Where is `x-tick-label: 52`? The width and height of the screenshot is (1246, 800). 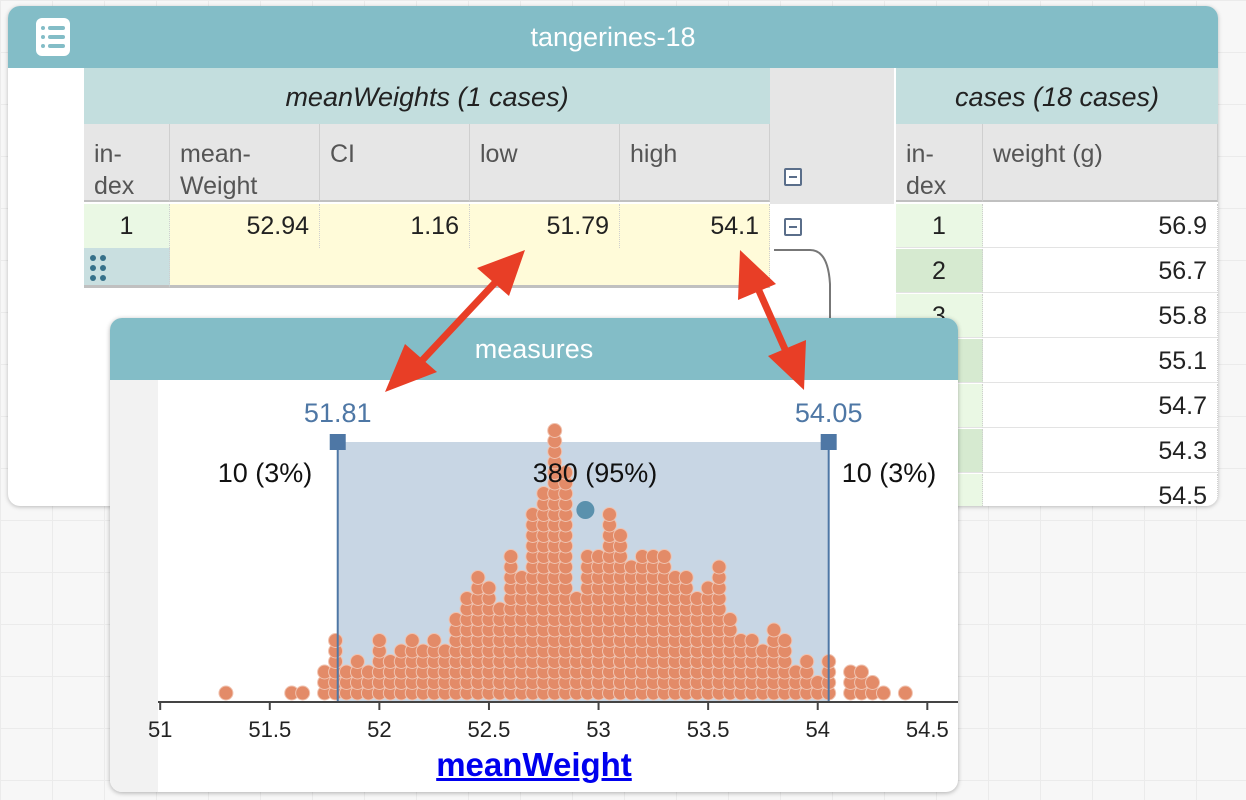 x-tick-label: 52 is located at coordinates (379, 729).